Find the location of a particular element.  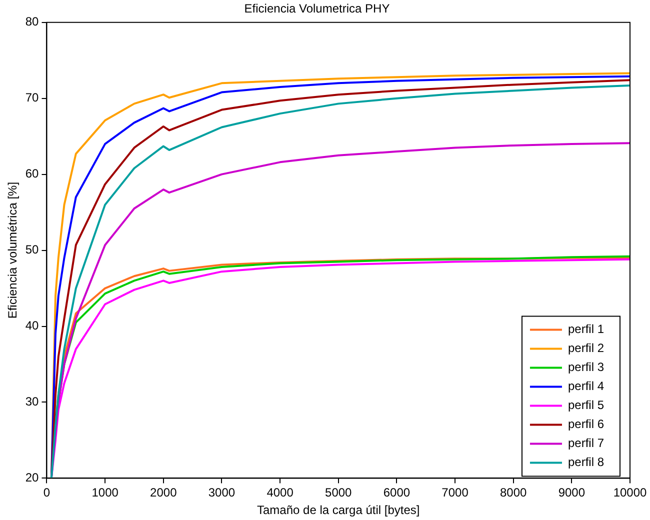

x-tick-label: 8000 is located at coordinates (514, 493).